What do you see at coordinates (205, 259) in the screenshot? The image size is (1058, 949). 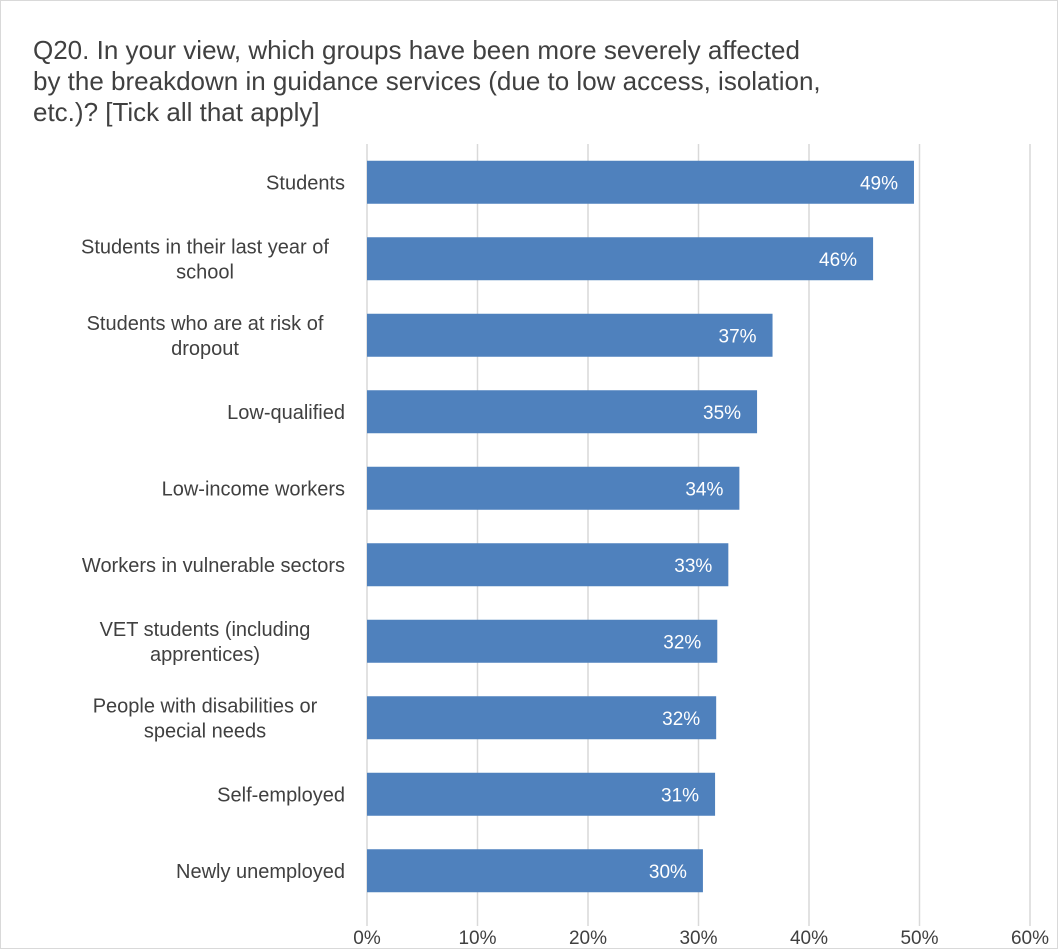 I see `category-label: Students in their last year of school` at bounding box center [205, 259].